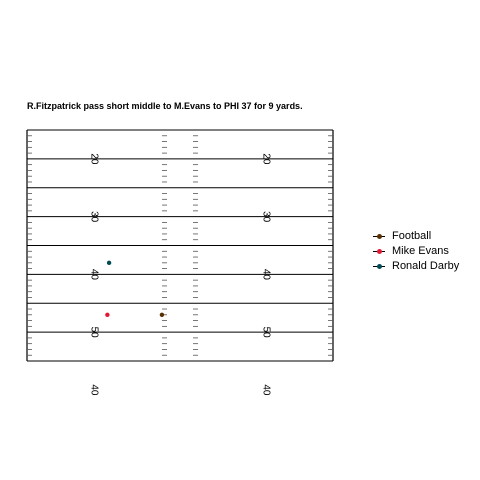 This screenshot has width=480, height=480. Describe the element at coordinates (426, 265) in the screenshot. I see `legend-label: Ronald Darby` at that location.